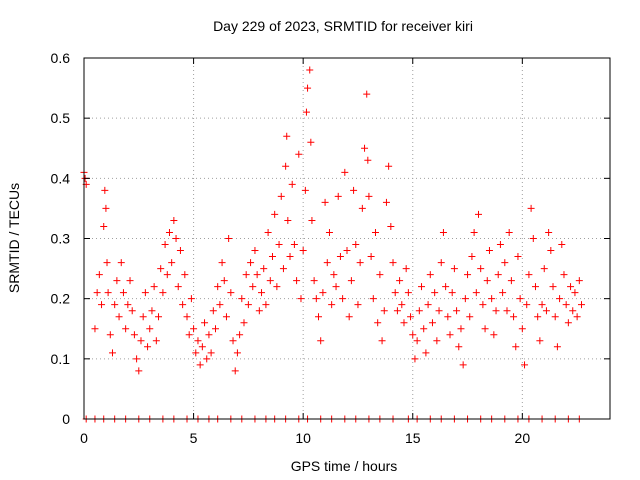 This screenshot has height=480, width=640. What do you see at coordinates (413, 438) in the screenshot?
I see `x-tick-label: 15` at bounding box center [413, 438].